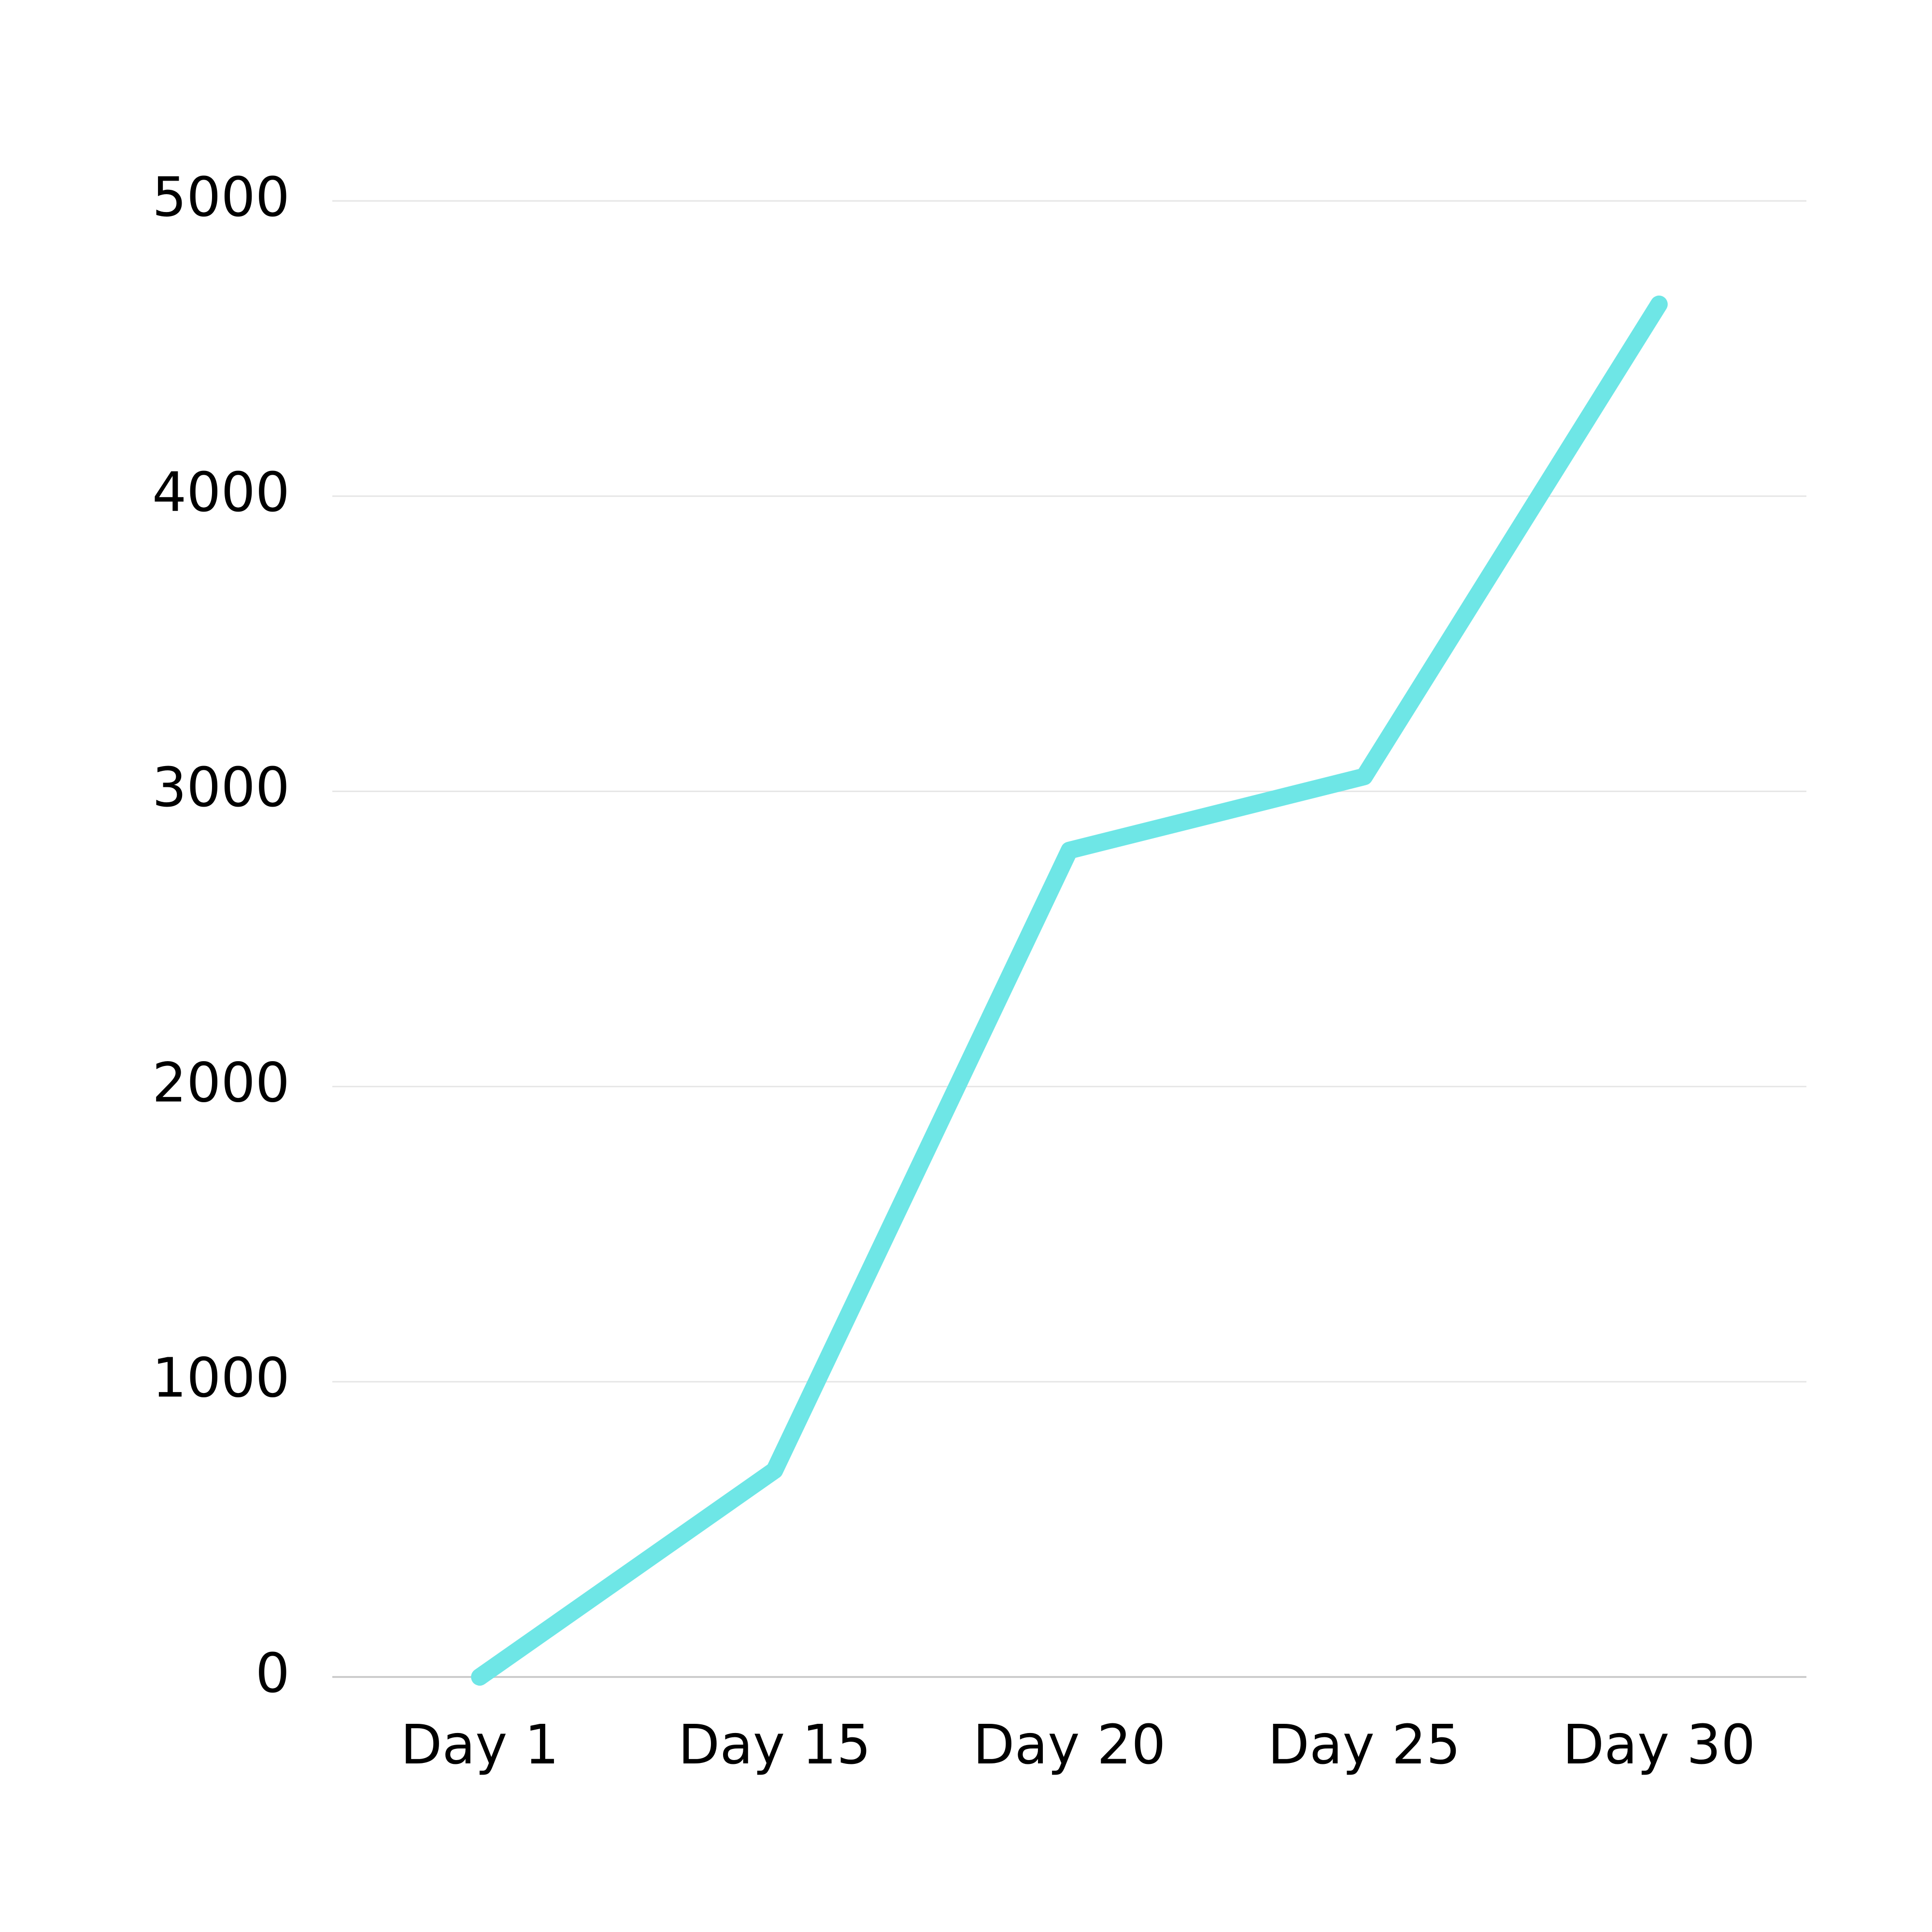  What do you see at coordinates (273, 1673) in the screenshot?
I see `y-tick-label: 0` at bounding box center [273, 1673].